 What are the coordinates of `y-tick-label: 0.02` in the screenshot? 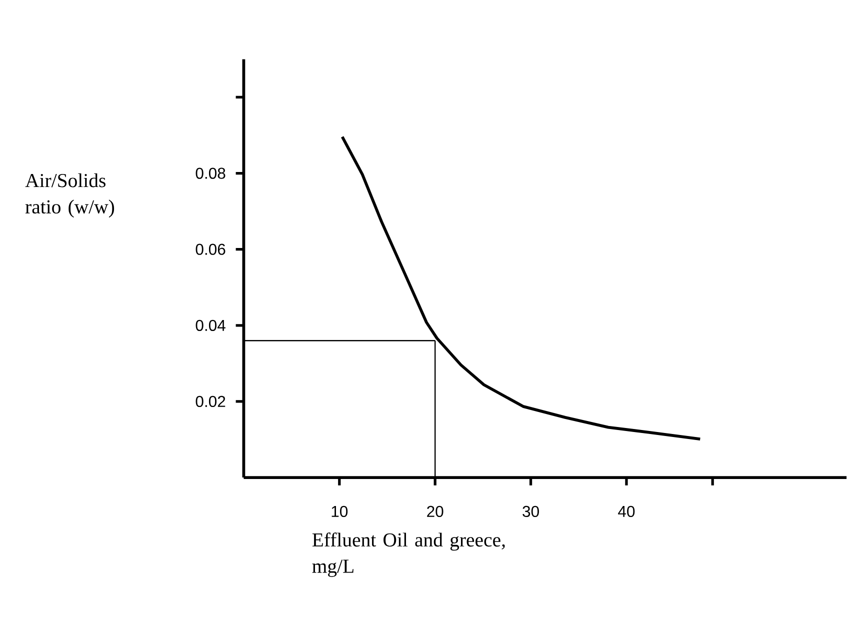 It's located at (211, 402).